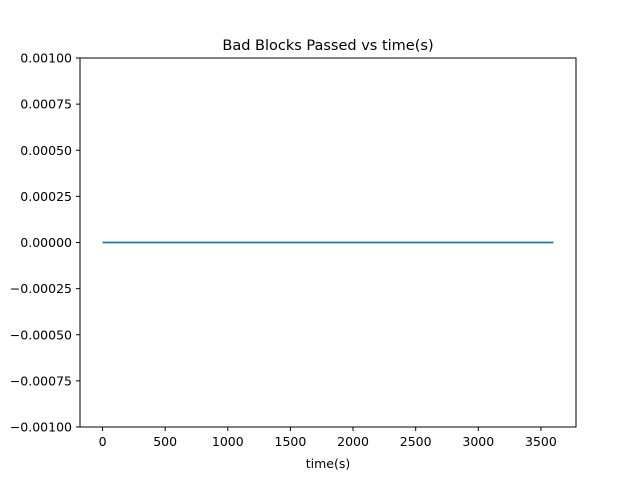  What do you see at coordinates (327, 46) in the screenshot?
I see `chart-title: Bad Blocks Passed vs time(s)` at bounding box center [327, 46].